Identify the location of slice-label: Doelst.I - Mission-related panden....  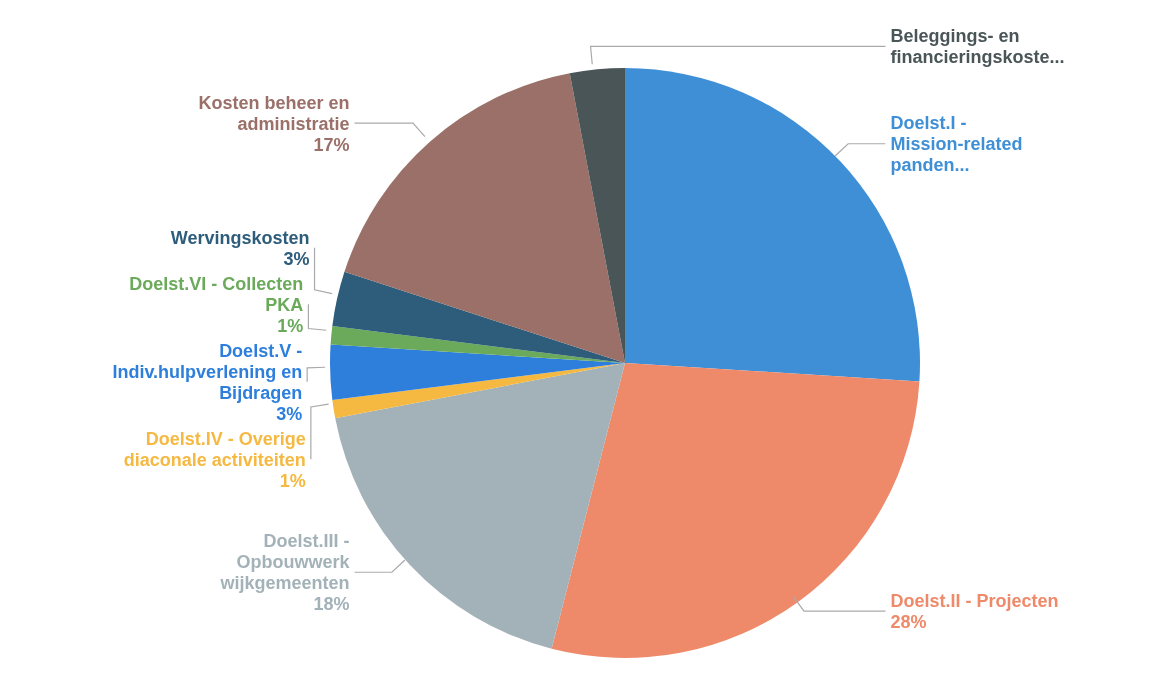
(956, 144).